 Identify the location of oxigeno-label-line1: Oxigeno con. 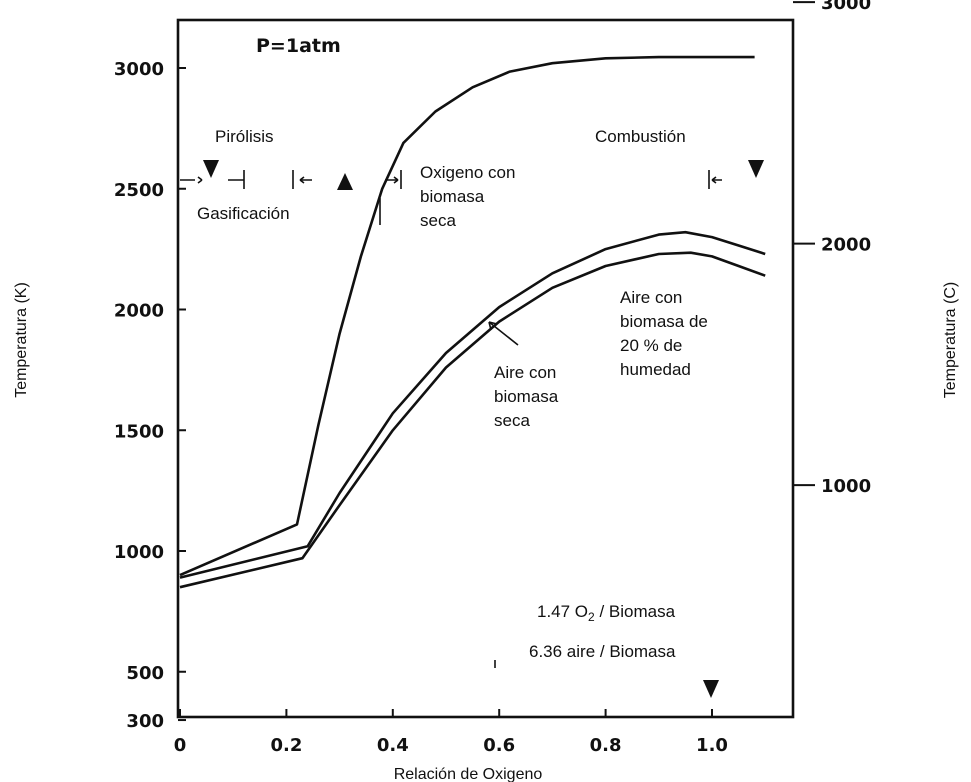
(467, 172).